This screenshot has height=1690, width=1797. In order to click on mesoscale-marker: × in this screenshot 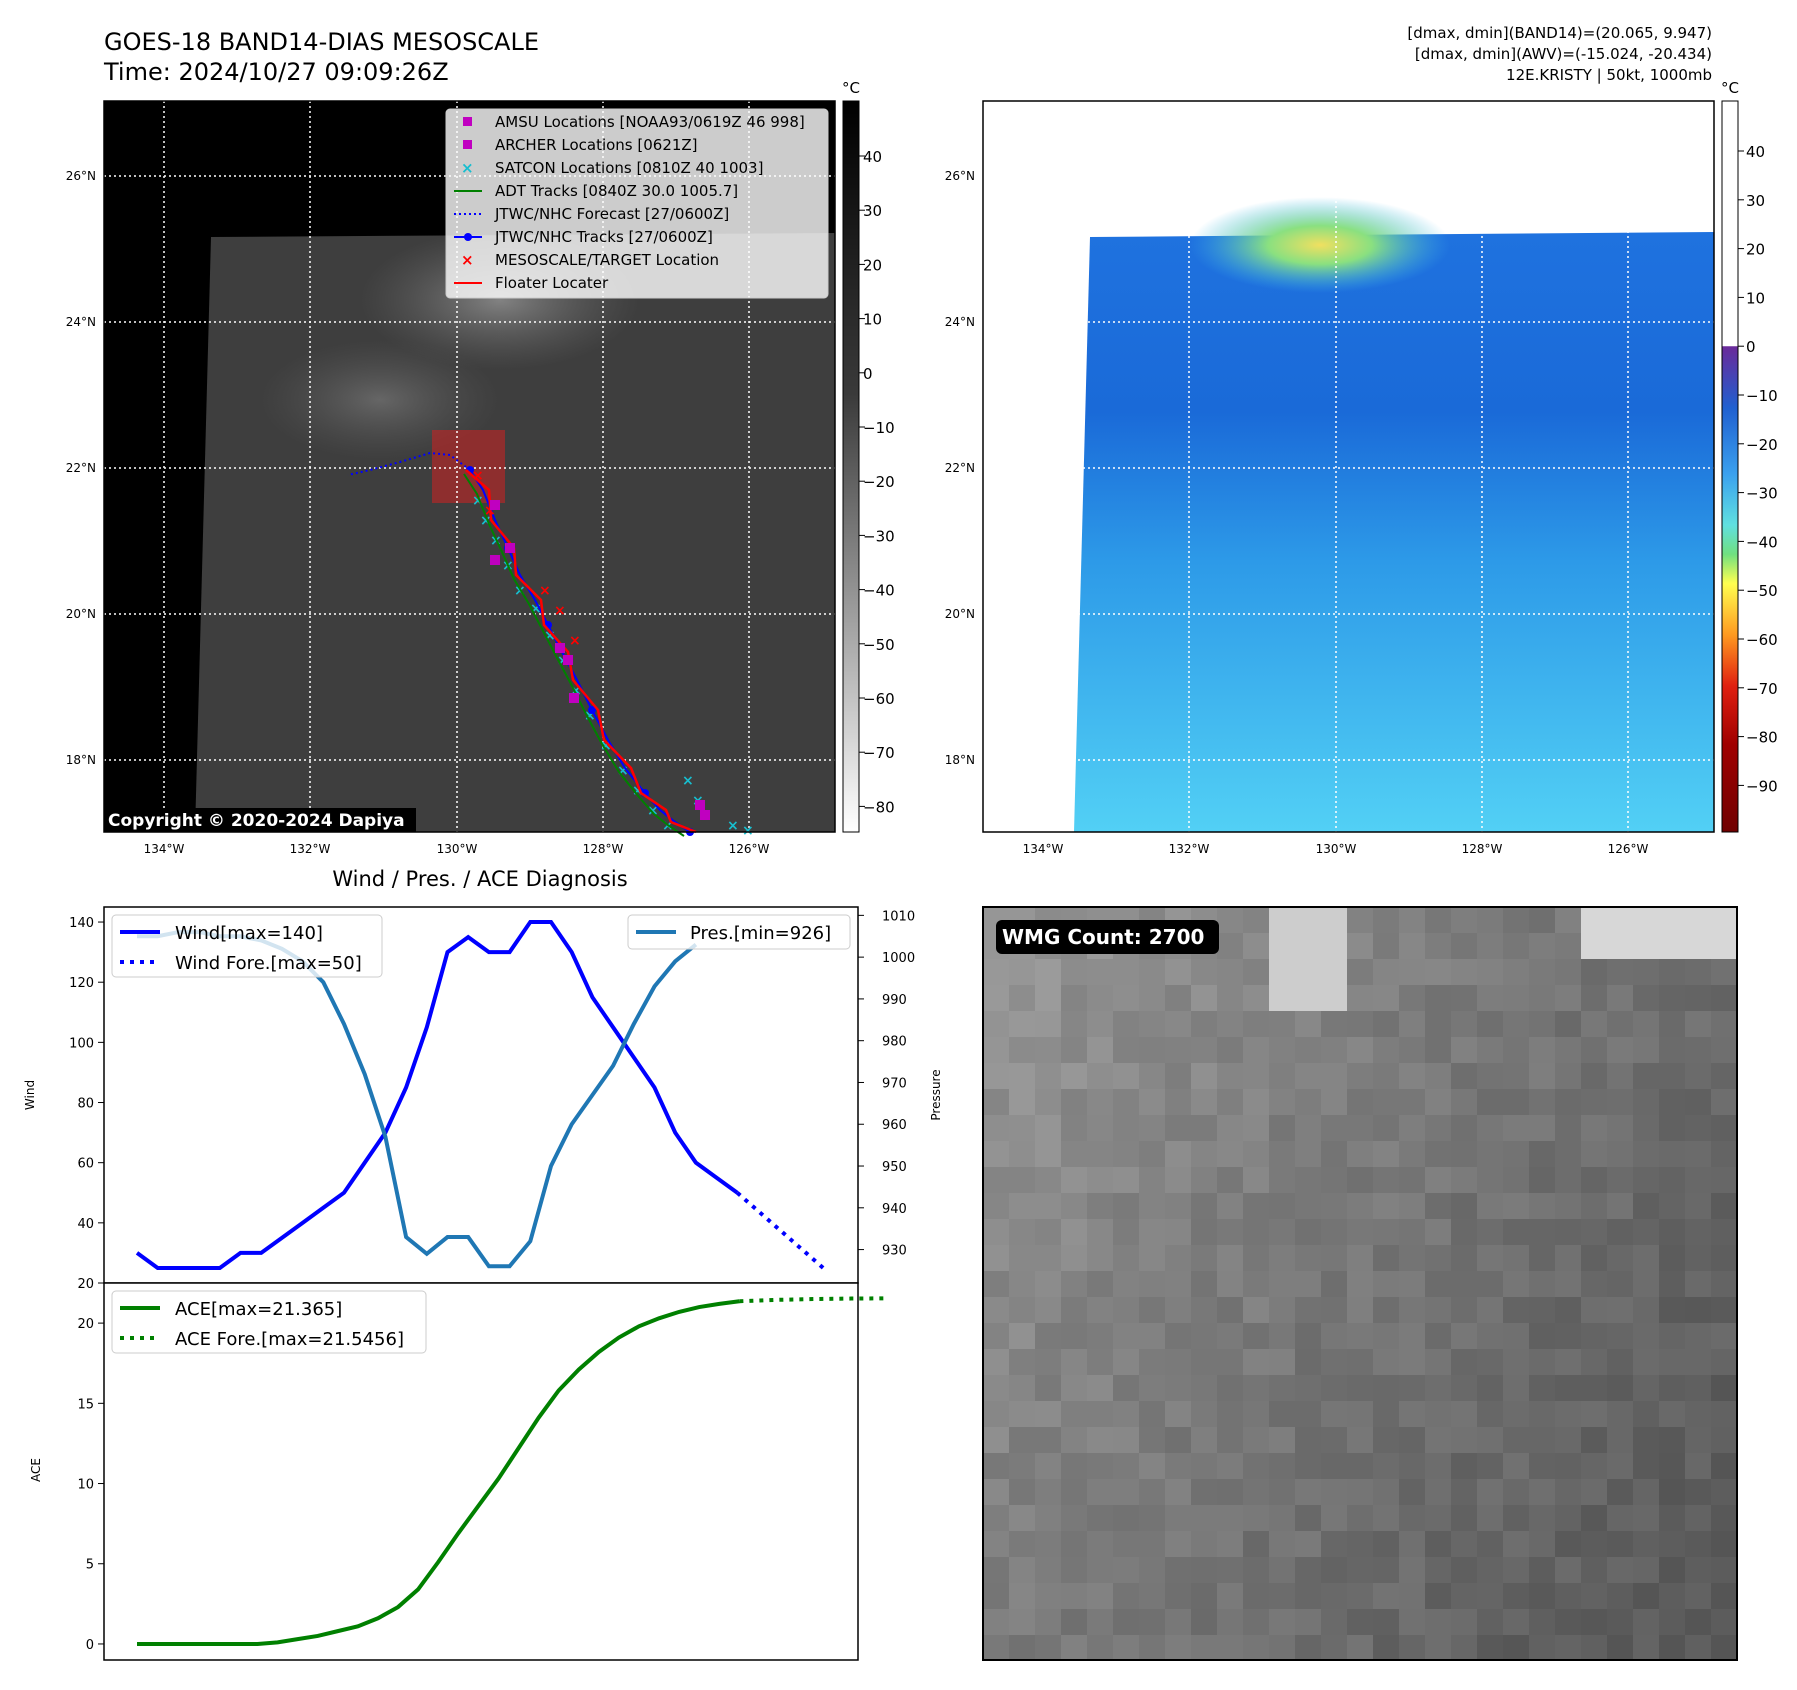, I will do `click(490, 511)`.